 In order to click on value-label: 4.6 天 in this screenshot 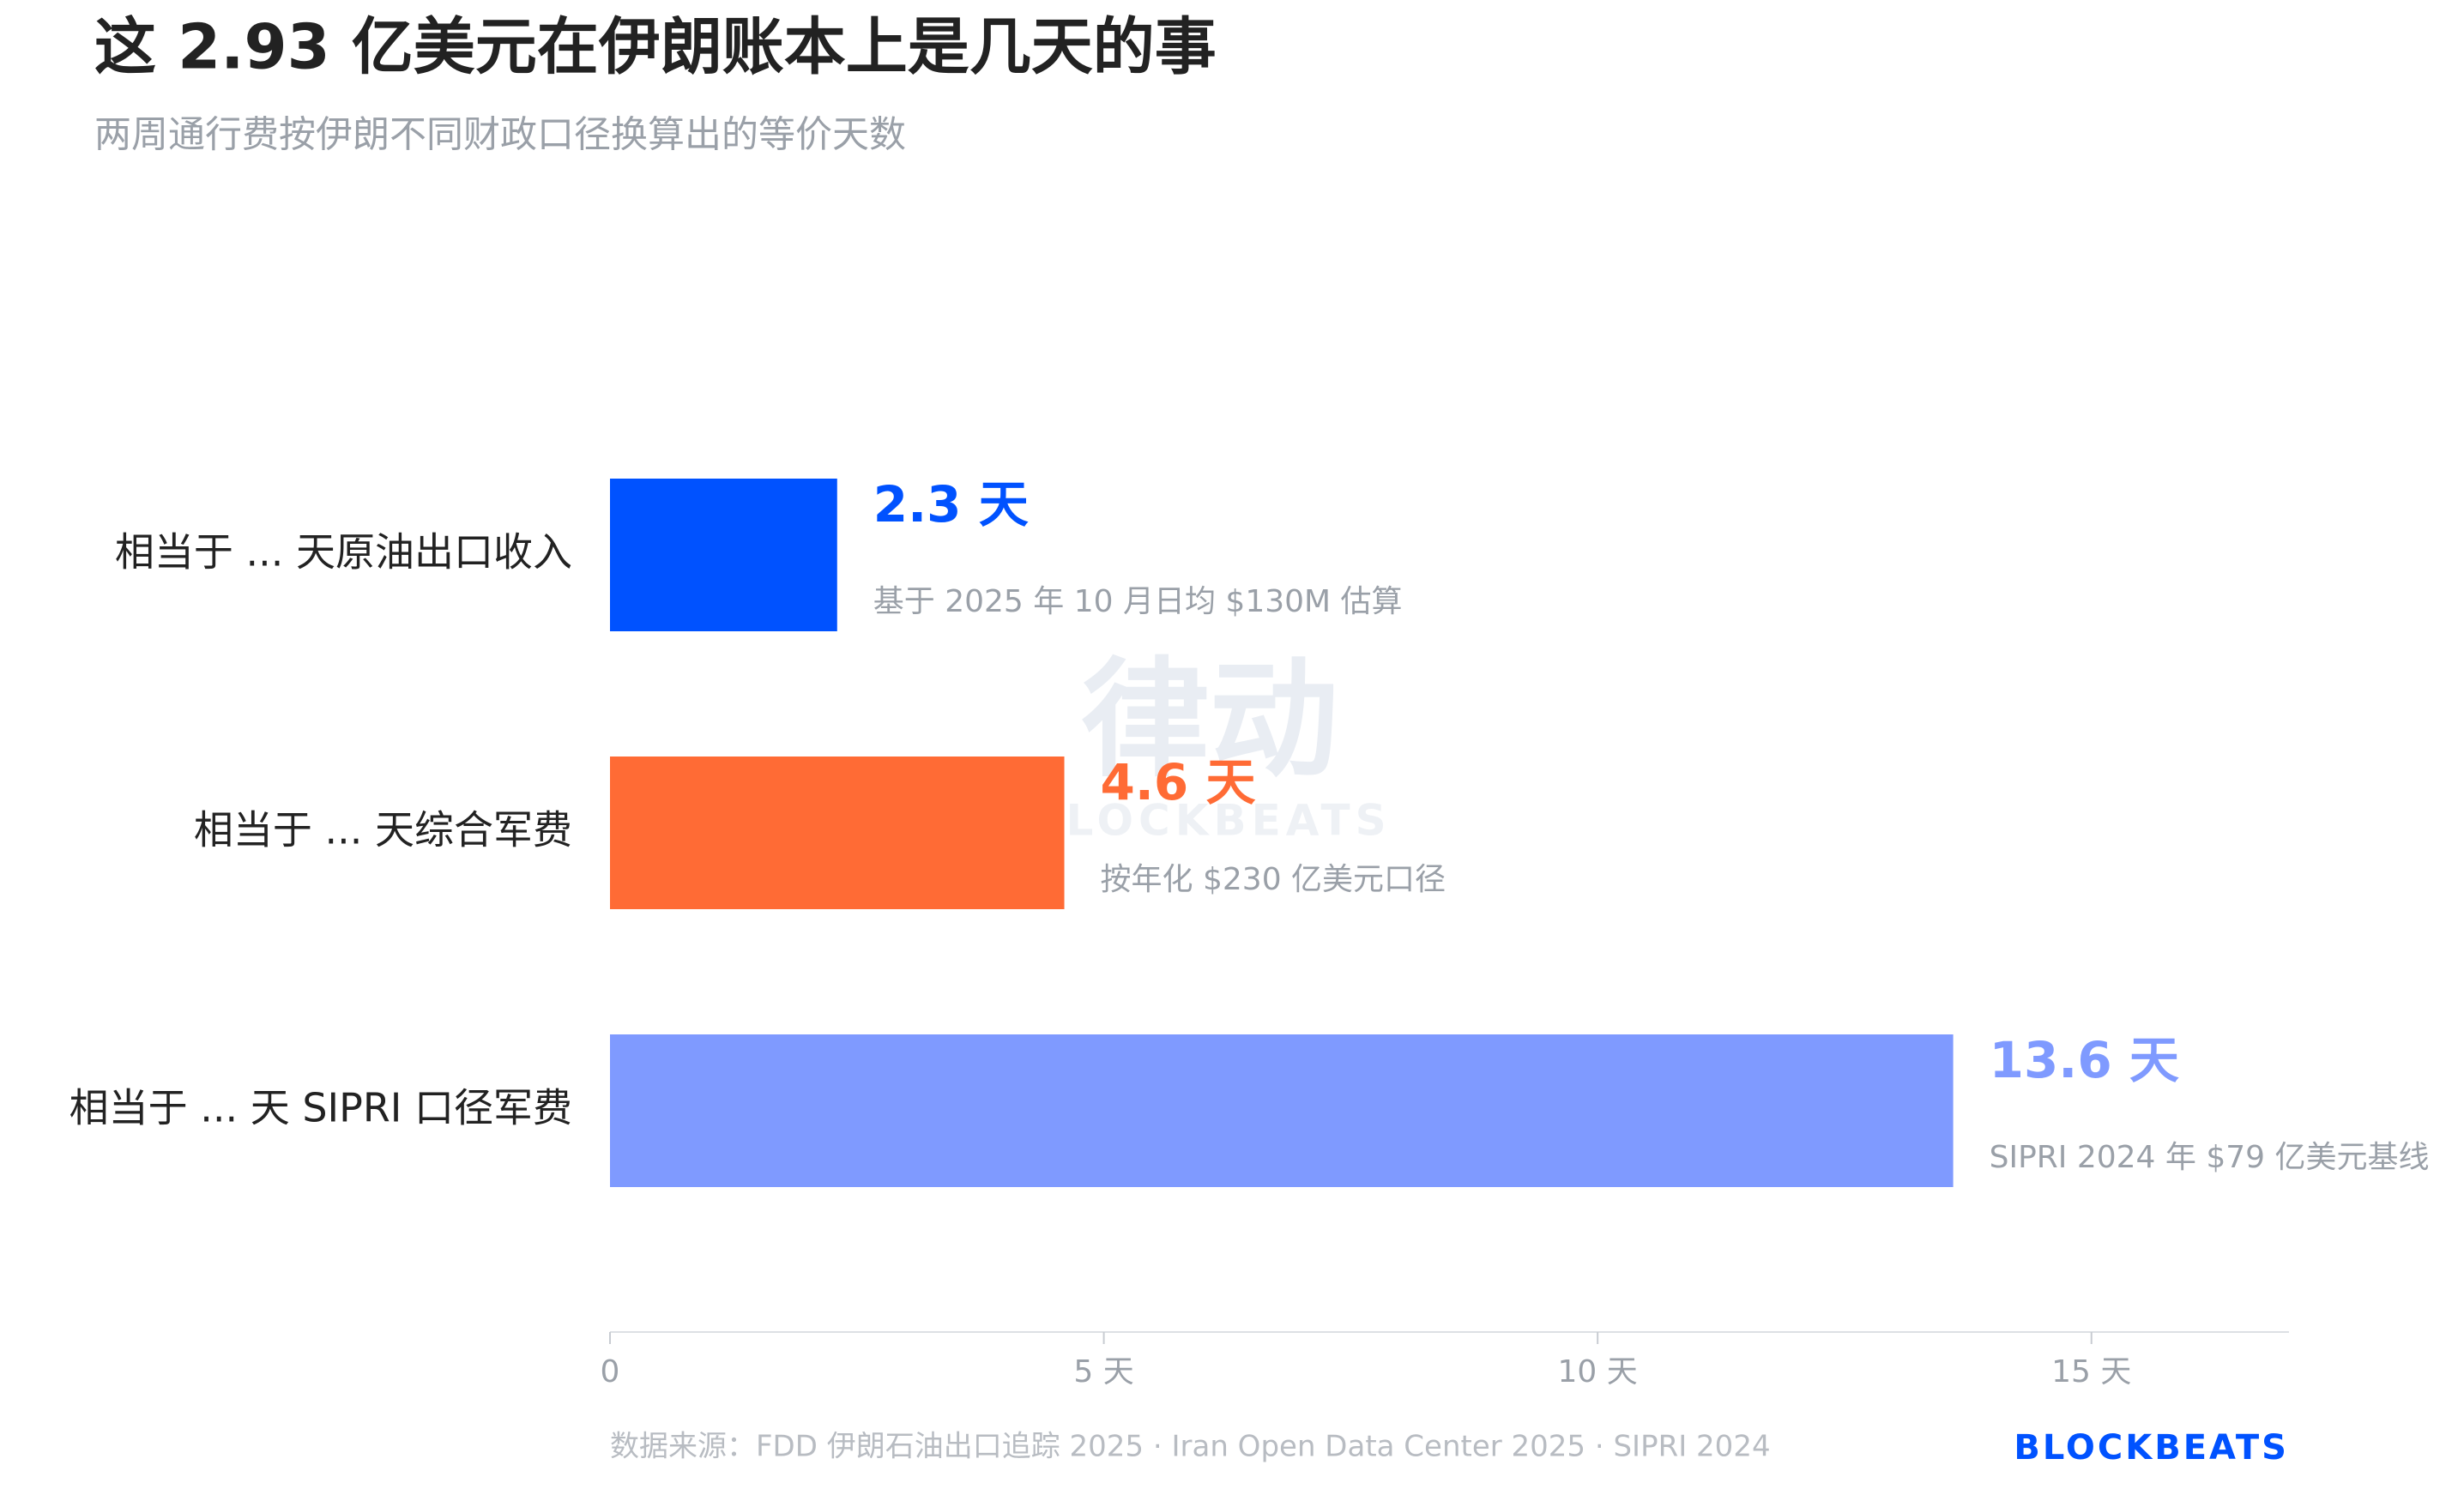, I will do `click(1178, 782)`.